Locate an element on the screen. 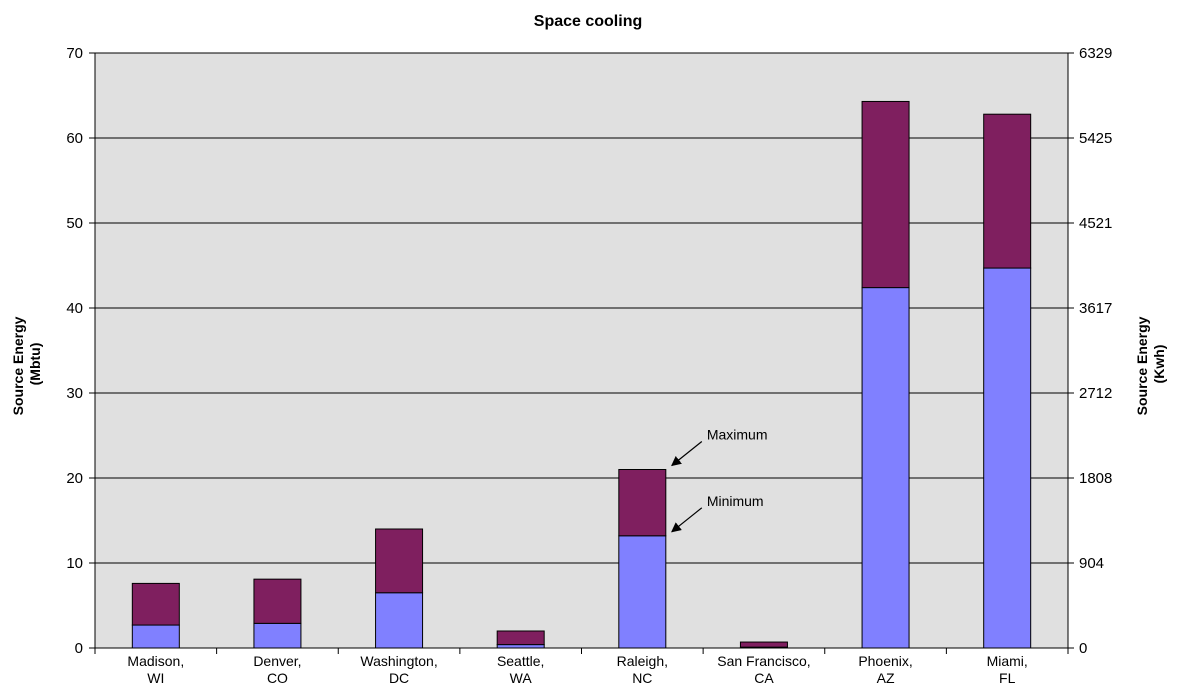 Image resolution: width=1182 pixels, height=694 pixels. category-label-7-line-1: FL is located at coordinates (1007, 678).